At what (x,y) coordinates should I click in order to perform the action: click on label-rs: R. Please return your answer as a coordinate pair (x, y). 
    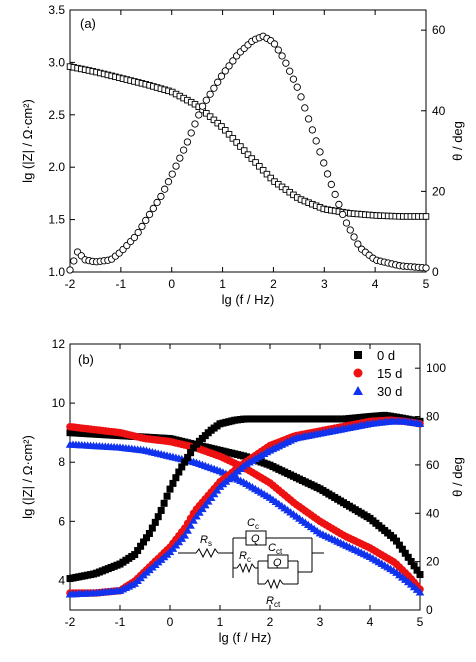
    Looking at the image, I should click on (204, 540).